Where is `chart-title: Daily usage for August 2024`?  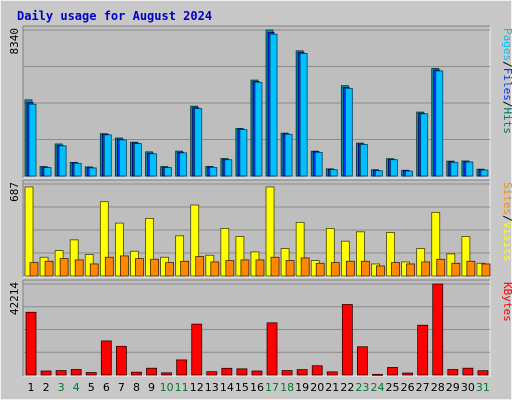
chart-title: Daily usage for August 2024 is located at coordinates (114, 16).